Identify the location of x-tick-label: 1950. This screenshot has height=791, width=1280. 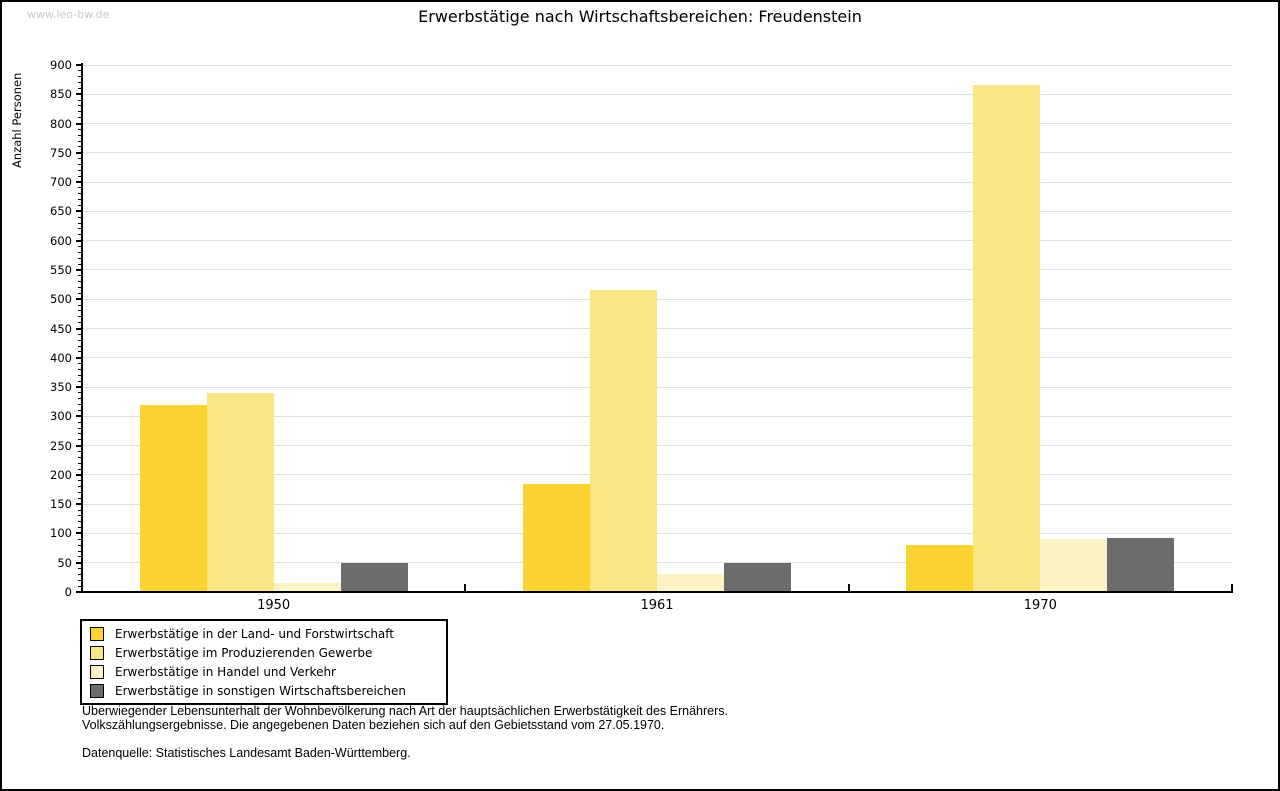
(274, 605).